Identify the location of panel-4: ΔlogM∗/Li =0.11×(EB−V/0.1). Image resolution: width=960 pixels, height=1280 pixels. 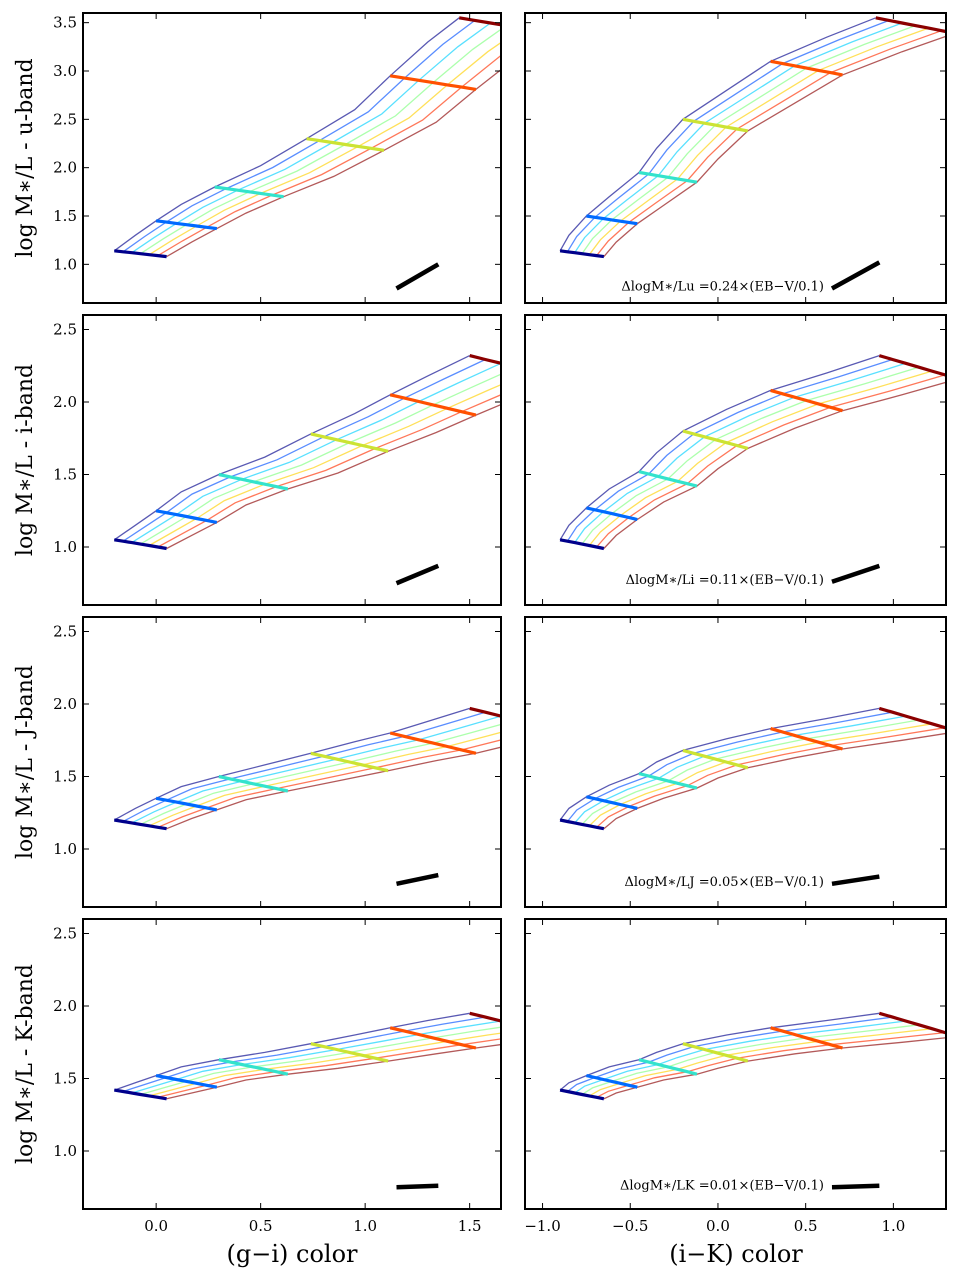
(735, 460).